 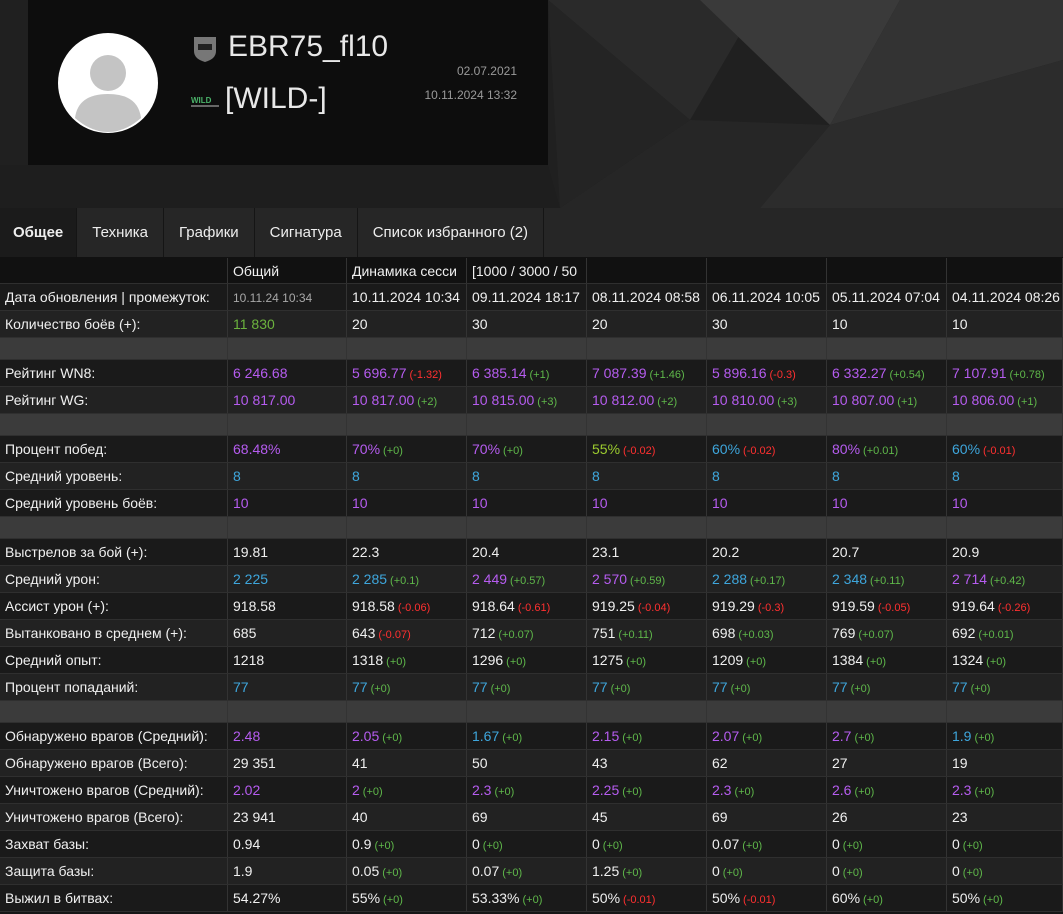 I want to click on cell-value: 7 107.91, so click(x=979, y=373).